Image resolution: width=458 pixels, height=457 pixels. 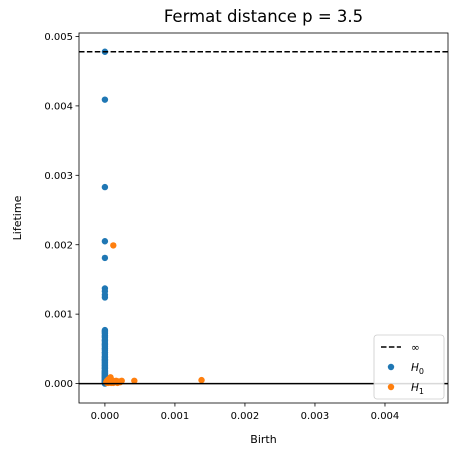 What do you see at coordinates (400, 348) in the screenshot?
I see `legend-entry: ∞` at bounding box center [400, 348].